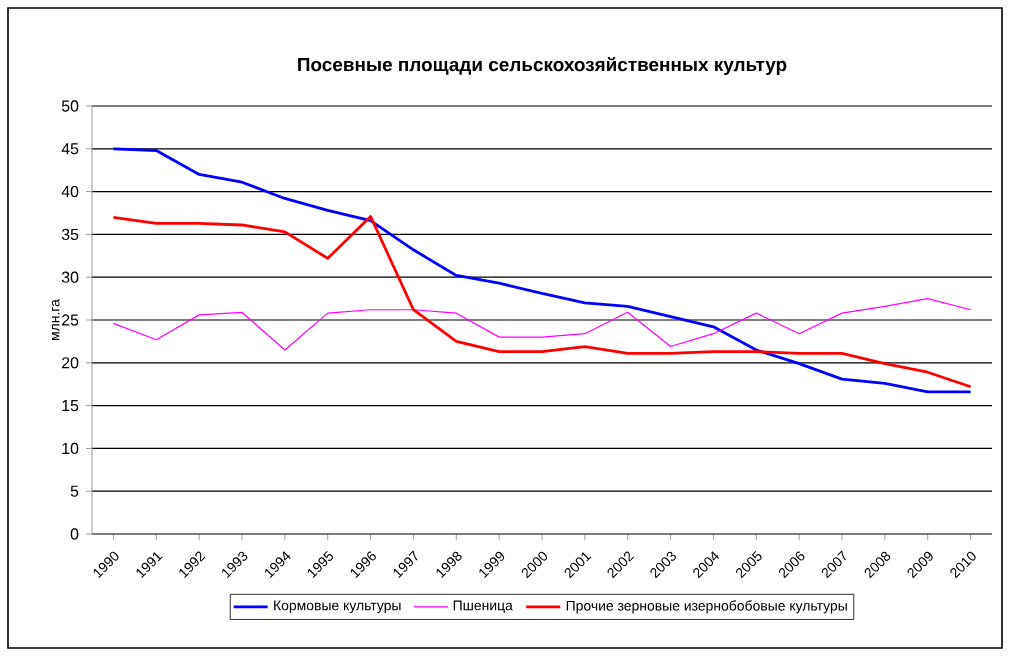 This screenshot has height=656, width=1010. I want to click on chart-title: Посевные площади сельскохозяйственных культур, so click(542, 66).